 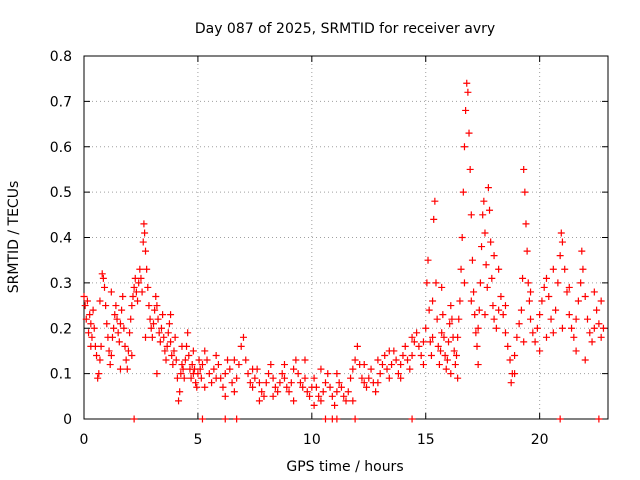 What do you see at coordinates (61, 57) in the screenshot?
I see `y-tick-label: 0.8` at bounding box center [61, 57].